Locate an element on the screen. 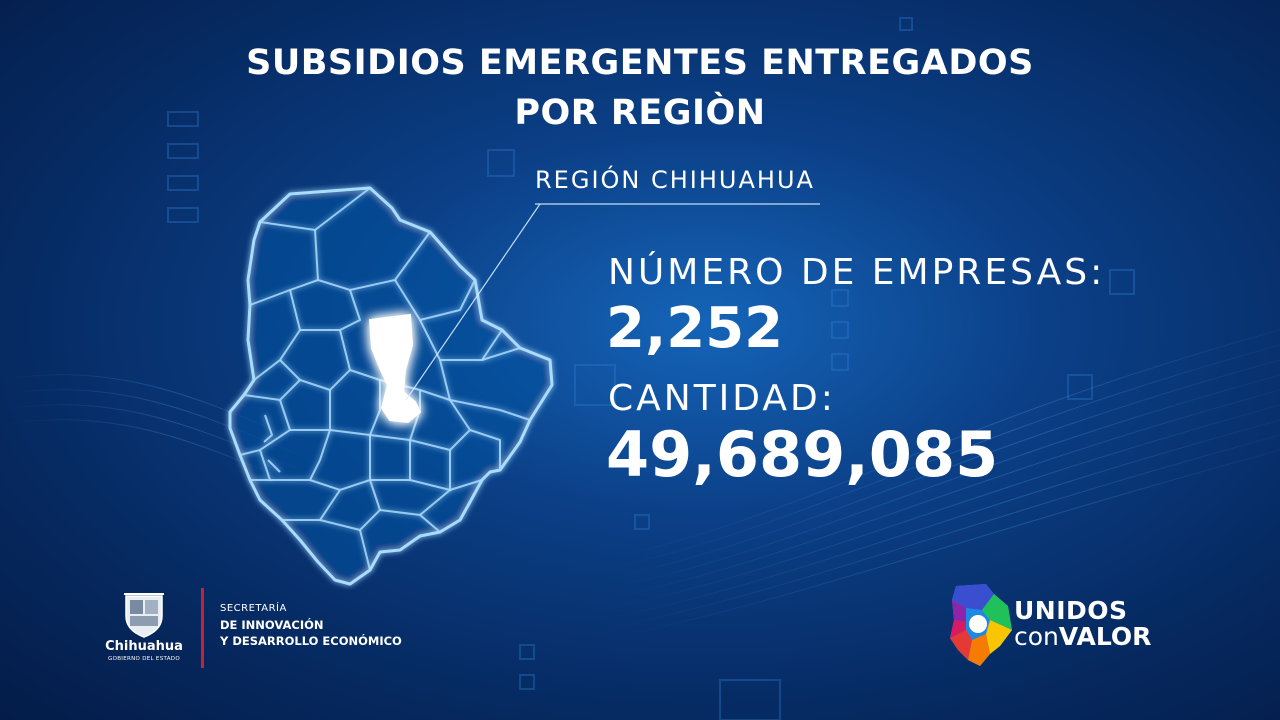  chihuahua-state-map is located at coordinates (391, 386).